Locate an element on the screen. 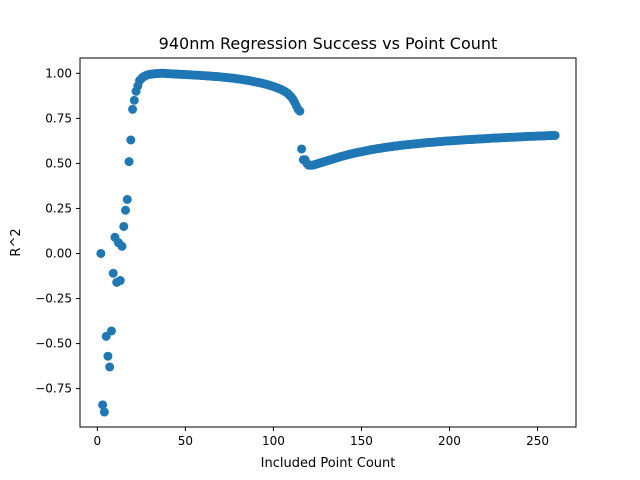 The image size is (640, 480). x-tick-label: 0 is located at coordinates (98, 441).